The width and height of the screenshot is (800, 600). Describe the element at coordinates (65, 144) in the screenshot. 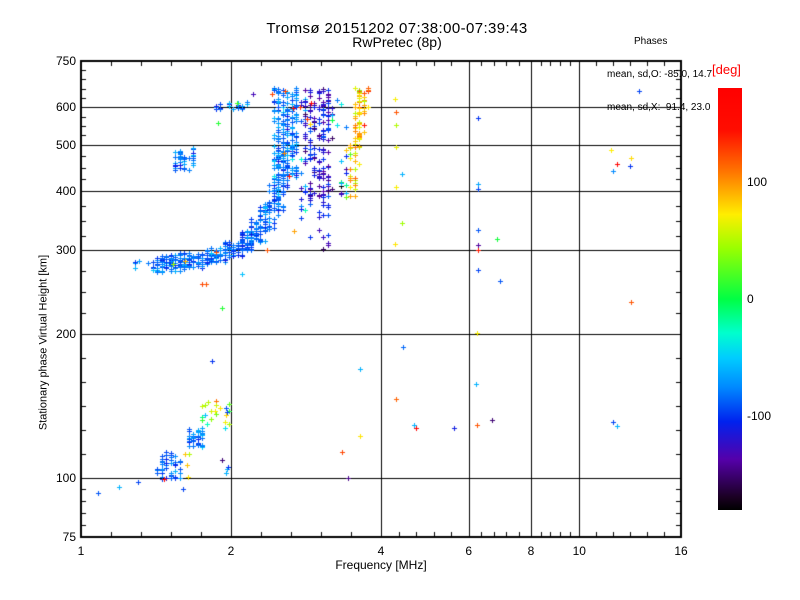

I see `y-tick-label: 500` at that location.